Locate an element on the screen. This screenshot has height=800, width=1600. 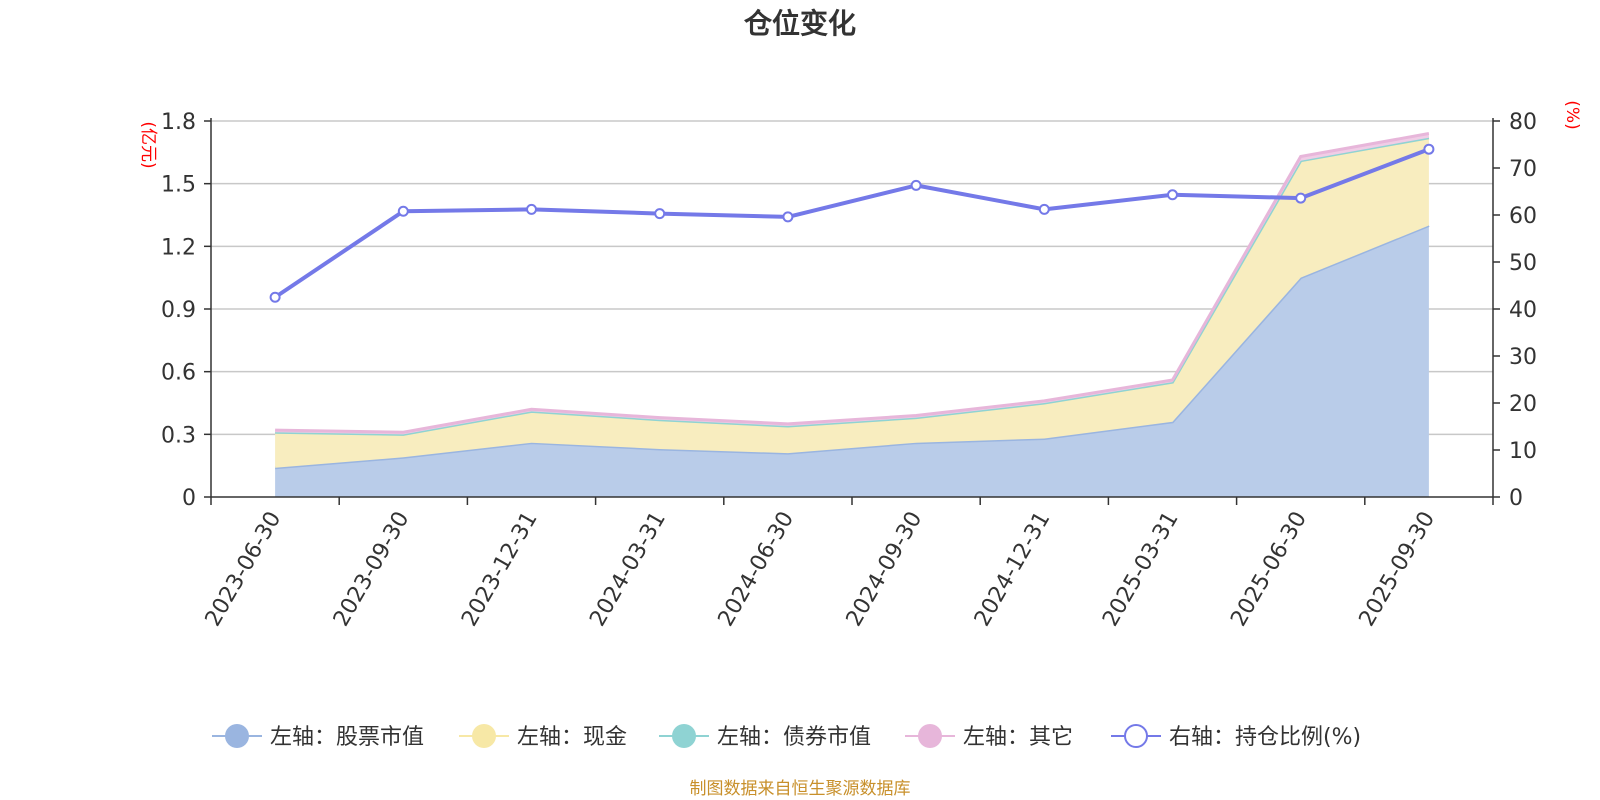
x-axis-tick-label: 2024-03-31 is located at coordinates (628, 569).